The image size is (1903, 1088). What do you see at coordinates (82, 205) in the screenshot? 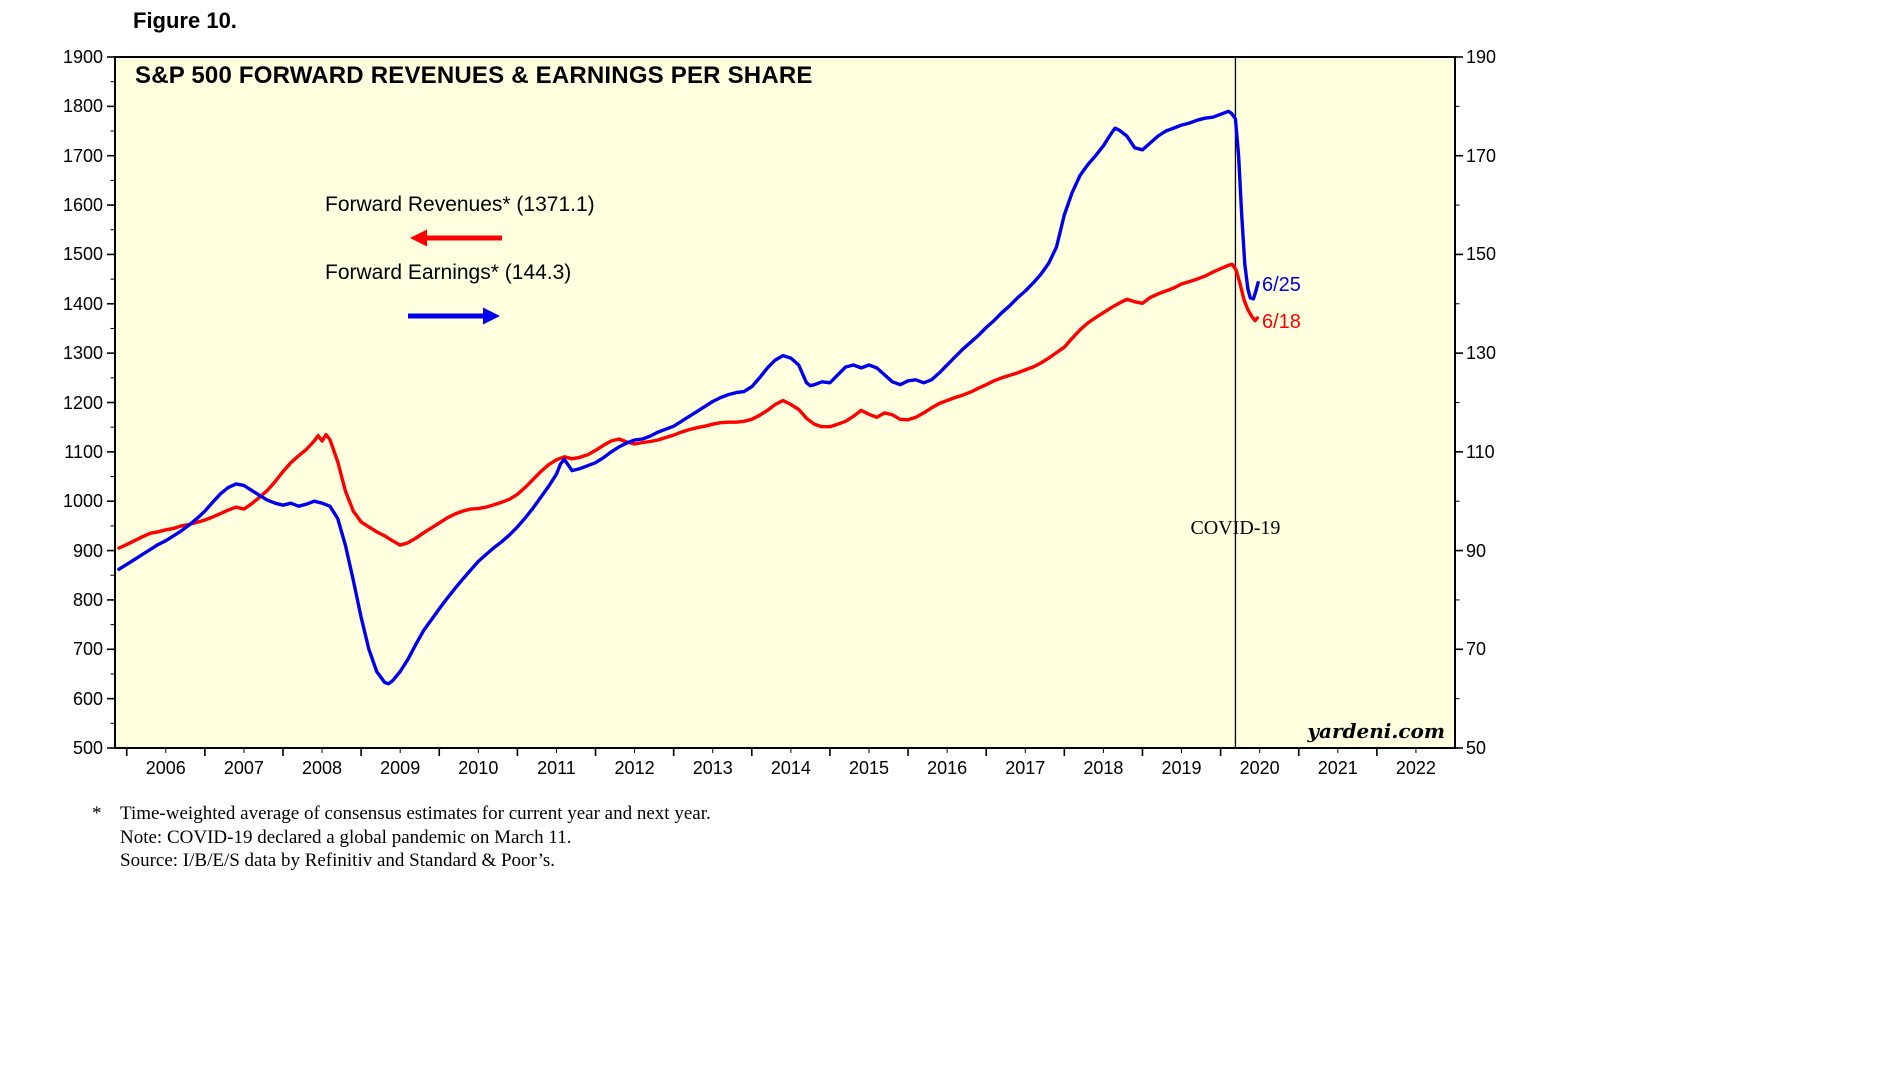
I see `y-axis-left-label: 1600` at bounding box center [82, 205].